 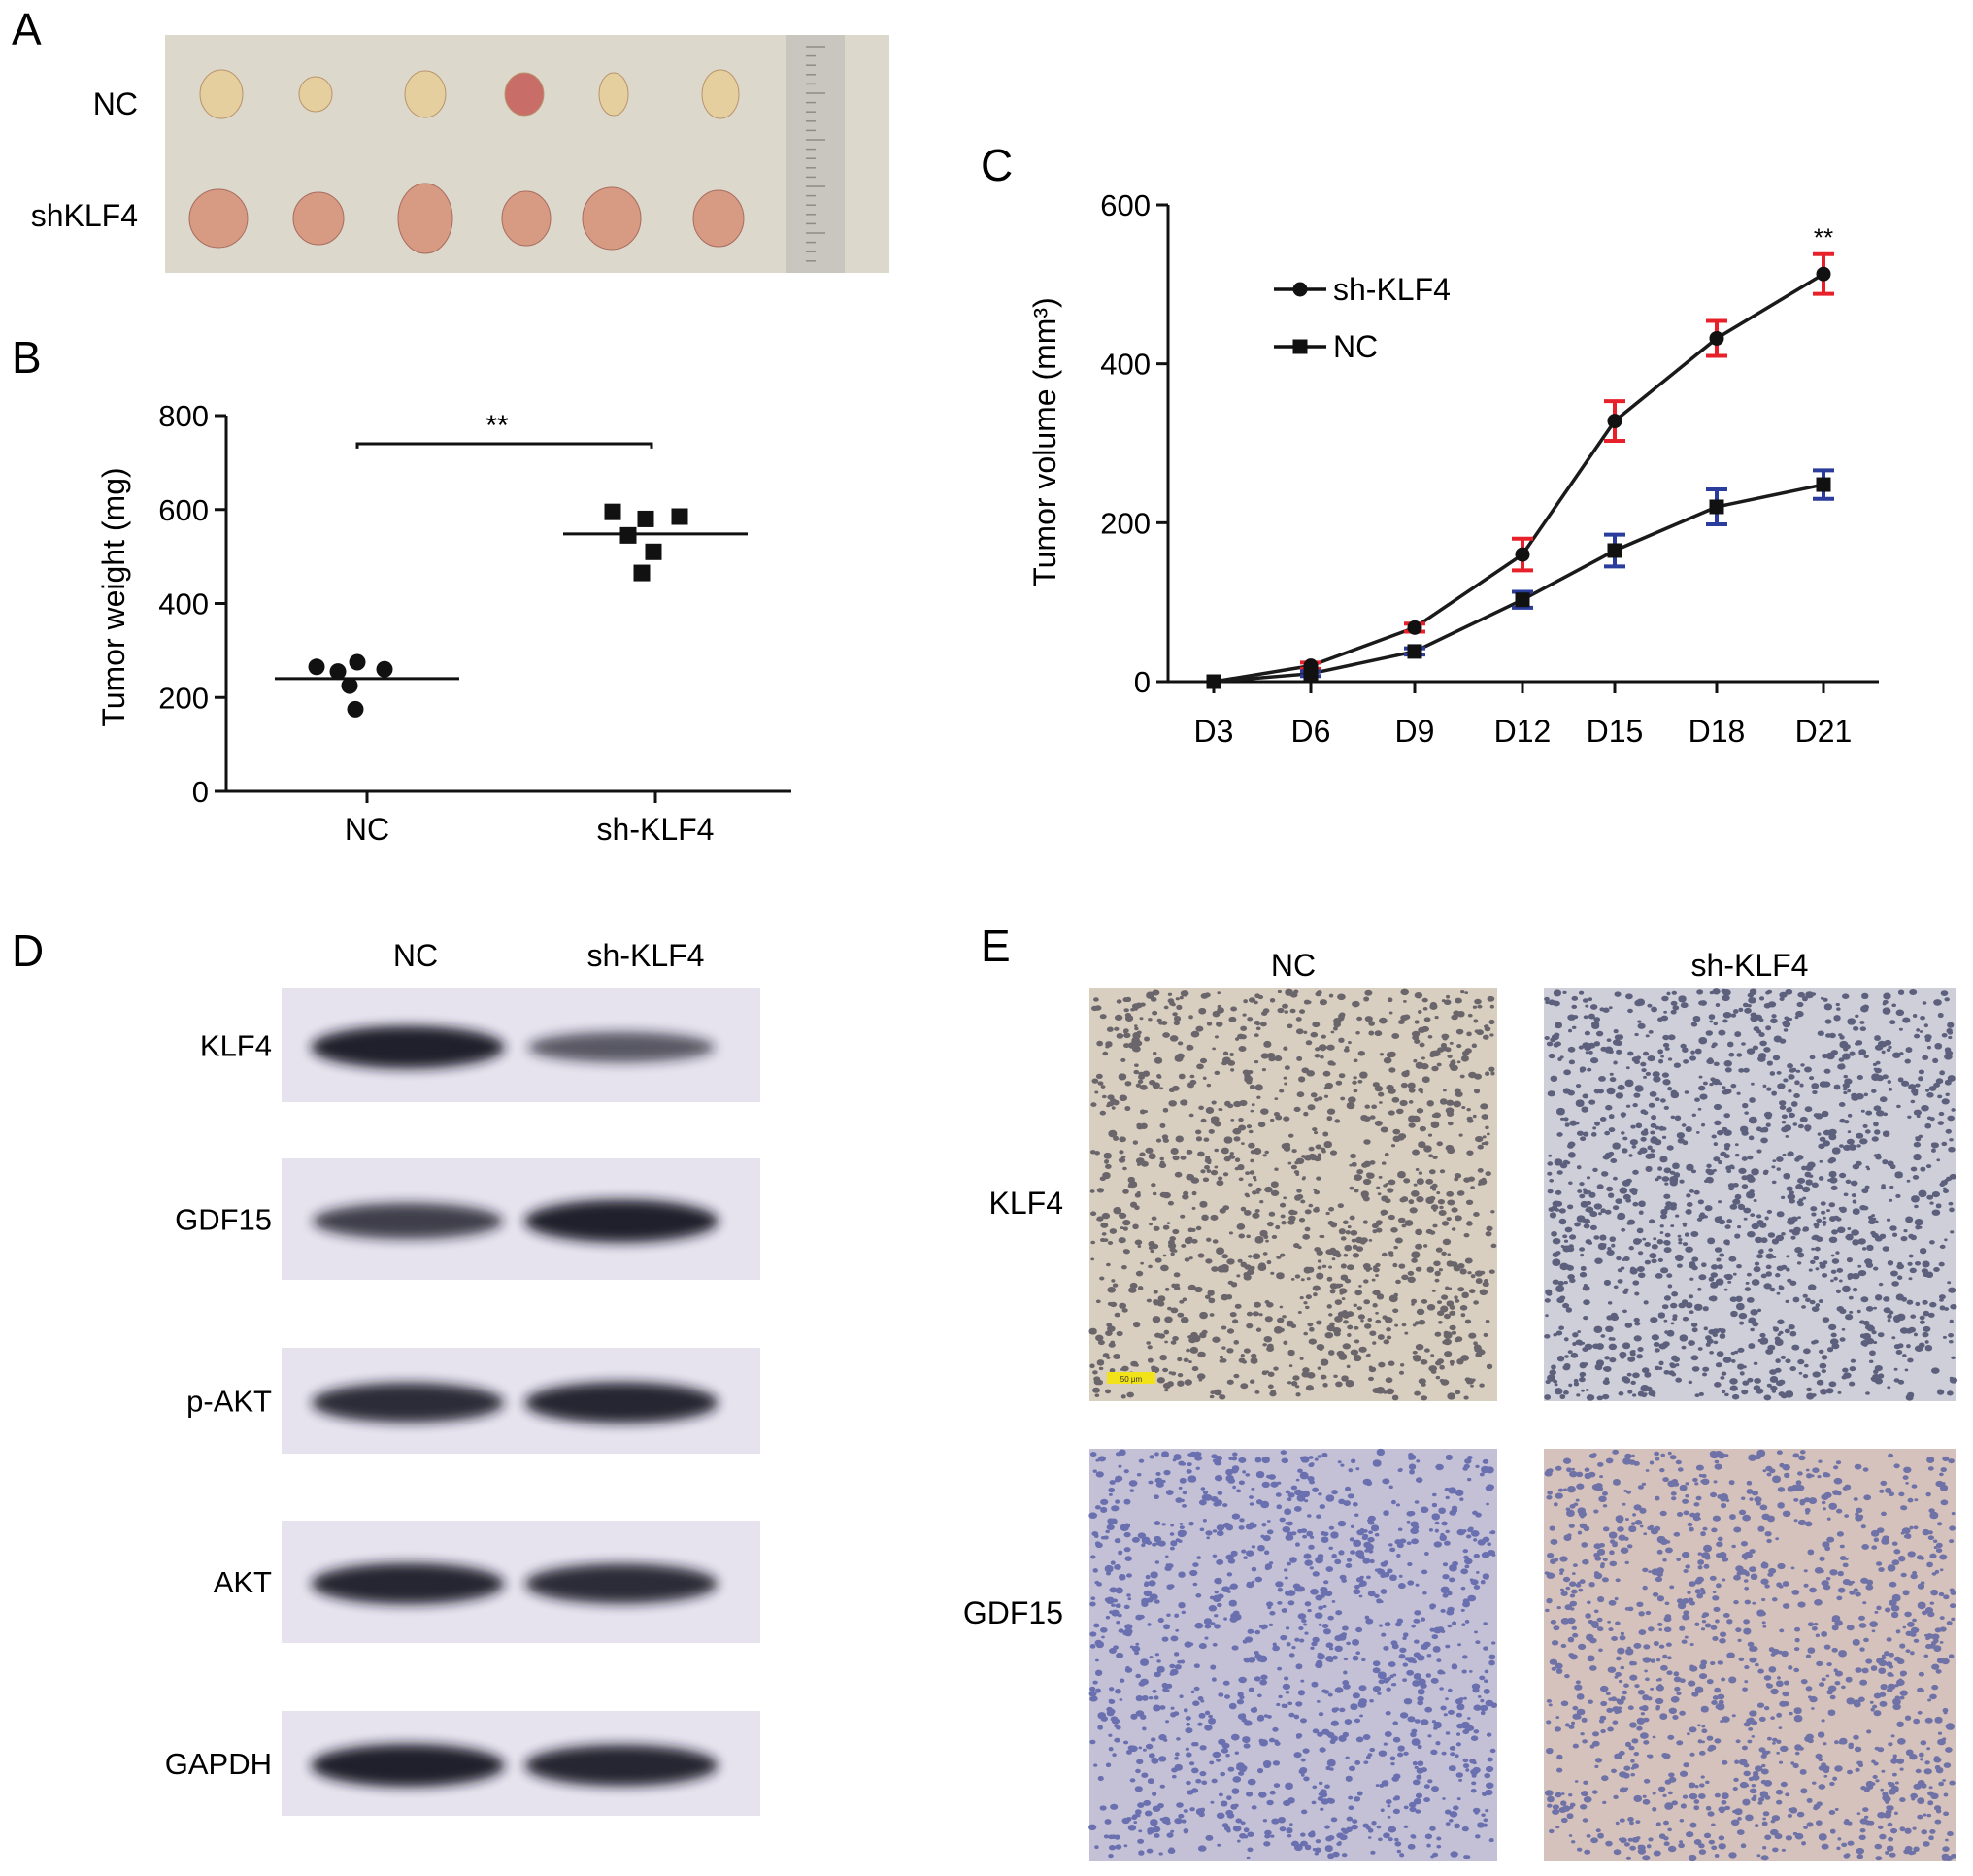 What do you see at coordinates (114, 596) in the screenshot?
I see `b-y-axis-label: Tumor weight (mg)` at bounding box center [114, 596].